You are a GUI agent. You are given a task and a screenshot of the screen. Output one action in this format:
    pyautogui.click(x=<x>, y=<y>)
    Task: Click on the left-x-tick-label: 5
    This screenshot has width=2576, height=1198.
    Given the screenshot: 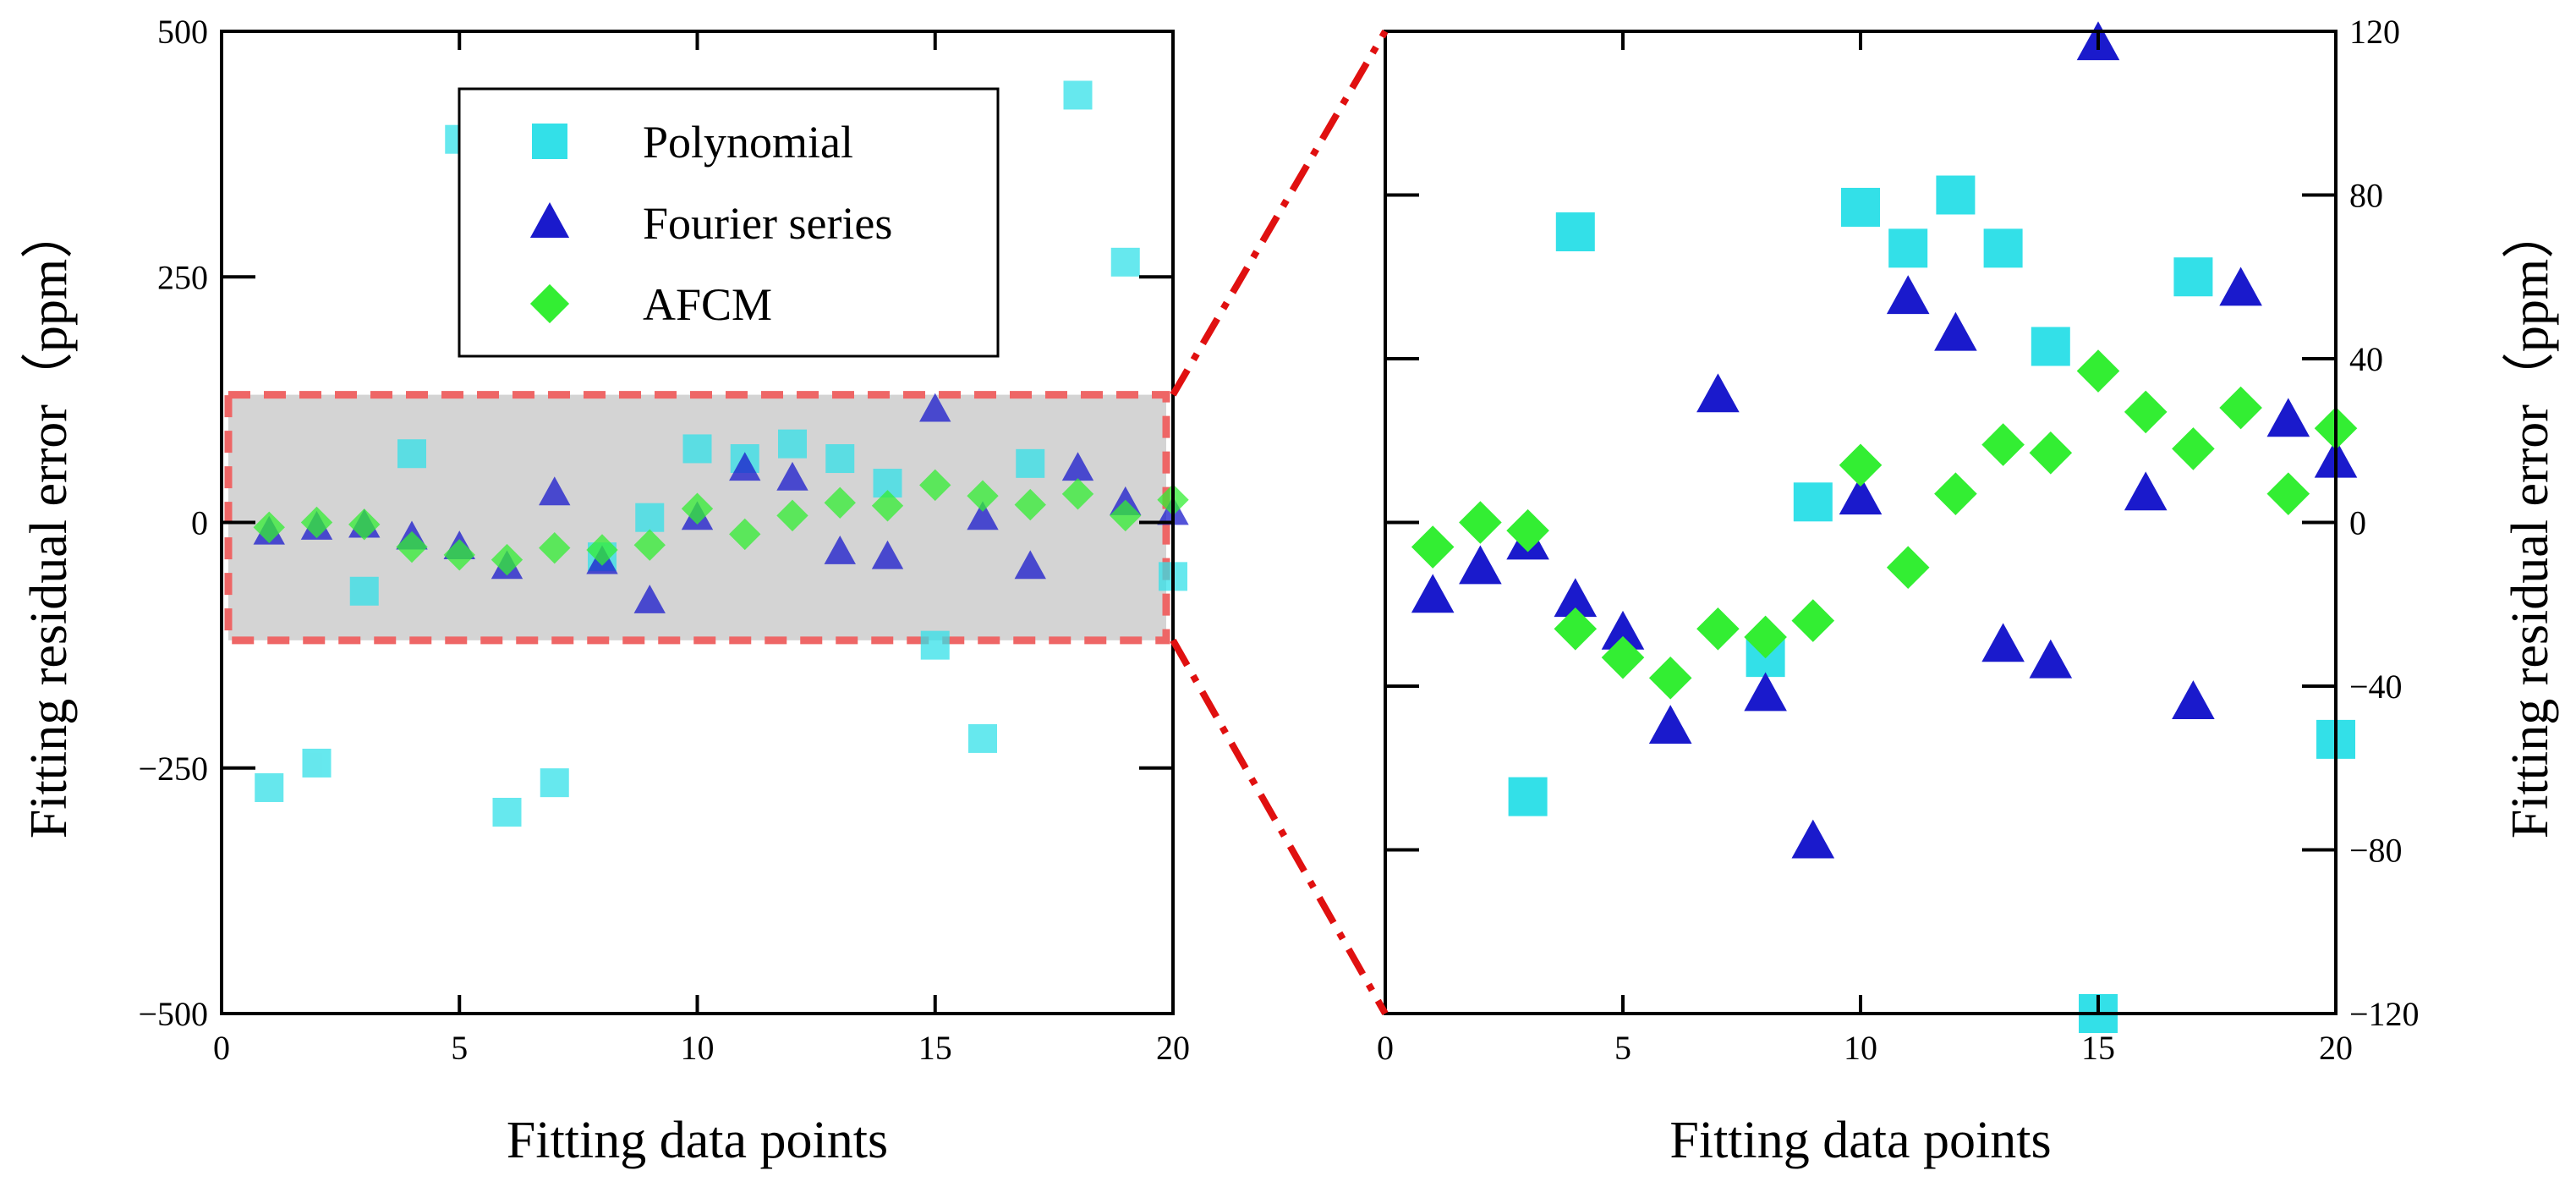 What is the action you would take?
    pyautogui.click(x=459, y=1048)
    